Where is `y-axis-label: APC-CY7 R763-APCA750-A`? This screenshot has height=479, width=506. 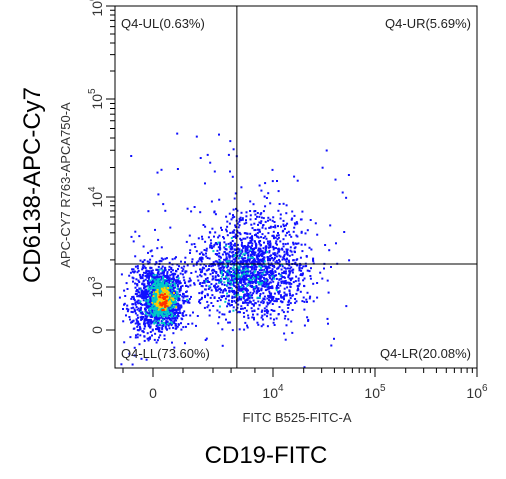
y-axis-label: APC-CY7 R763-APCA750-A is located at coordinates (65, 185).